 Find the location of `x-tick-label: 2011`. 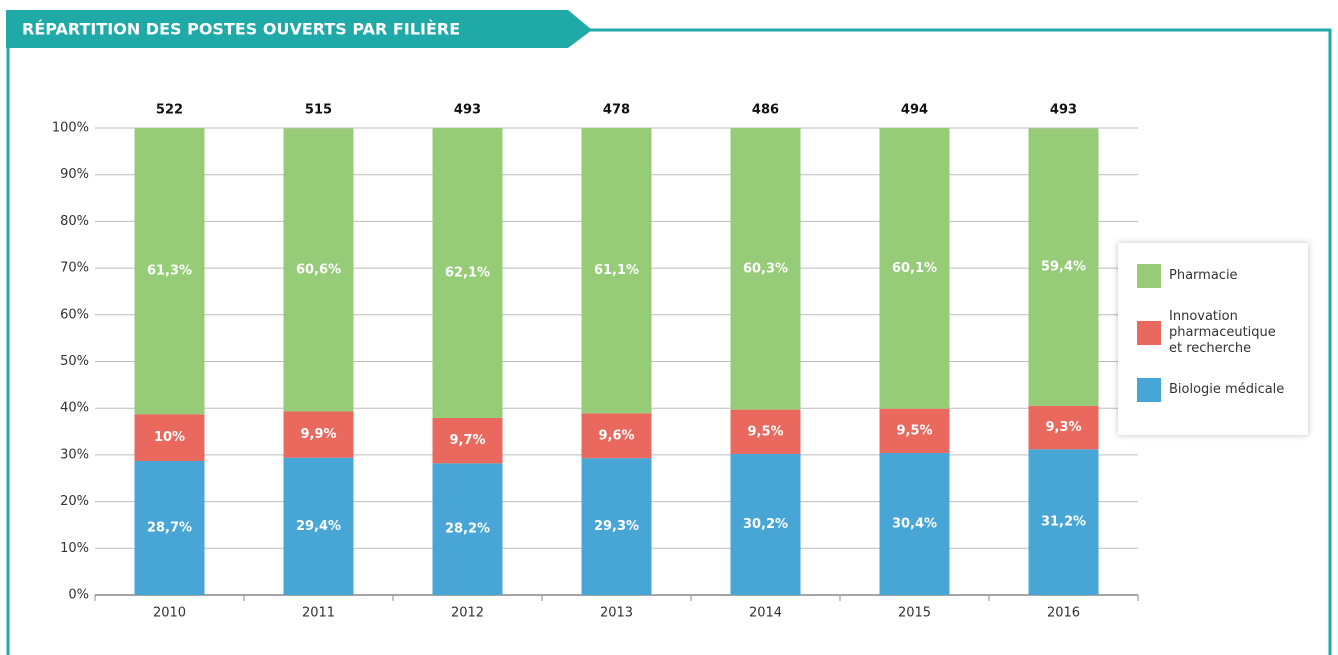

x-tick-label: 2011 is located at coordinates (318, 613).